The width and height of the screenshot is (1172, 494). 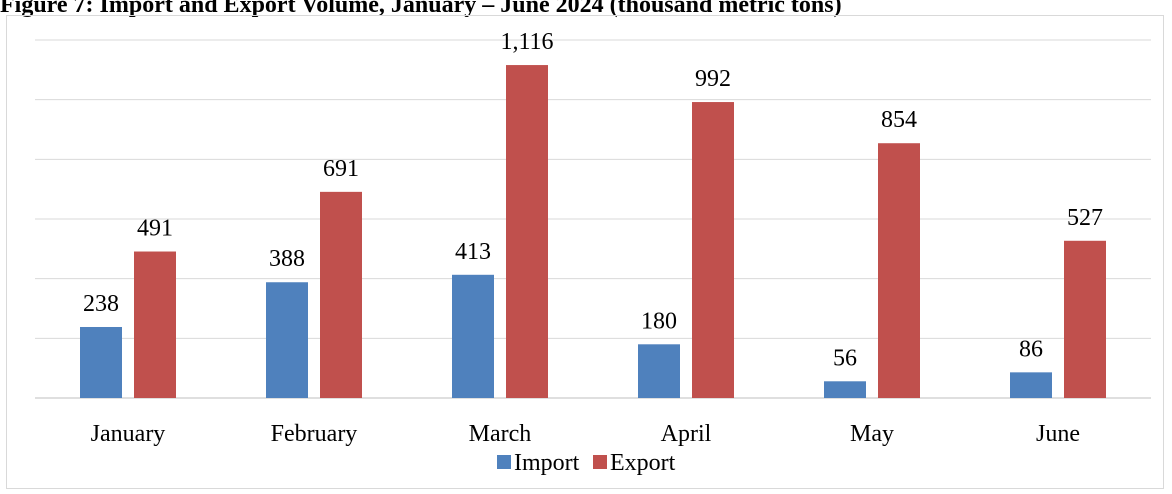 I want to click on chart-unit-note: (thousand metric tons), so click(x=725, y=9).